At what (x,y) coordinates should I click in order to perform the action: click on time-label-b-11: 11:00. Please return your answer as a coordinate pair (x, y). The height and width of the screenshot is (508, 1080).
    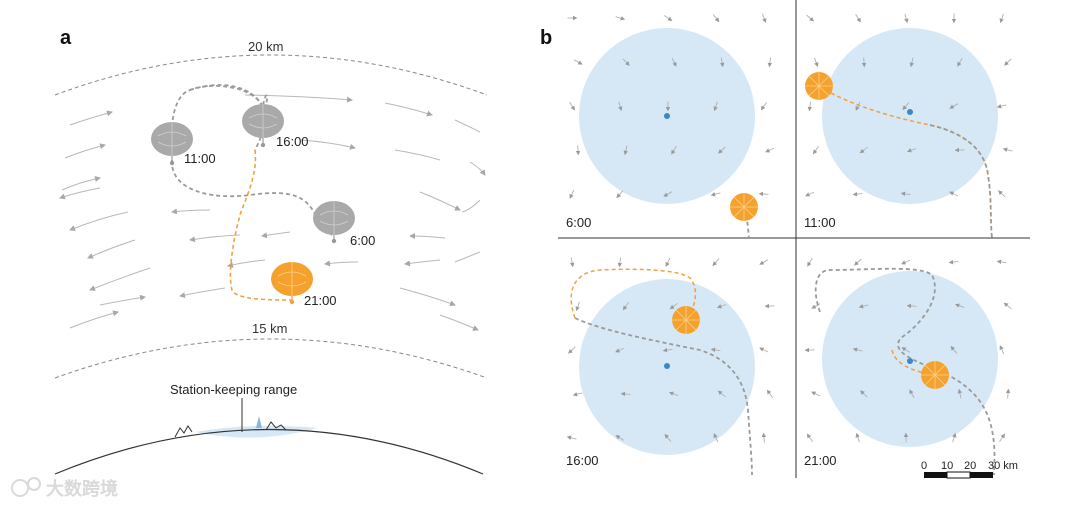
    Looking at the image, I should click on (820, 222).